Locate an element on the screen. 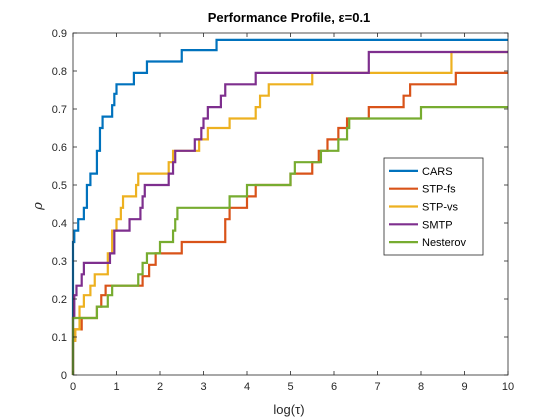 The width and height of the screenshot is (560, 420). y-tick-label: 0.3 is located at coordinates (59, 262).